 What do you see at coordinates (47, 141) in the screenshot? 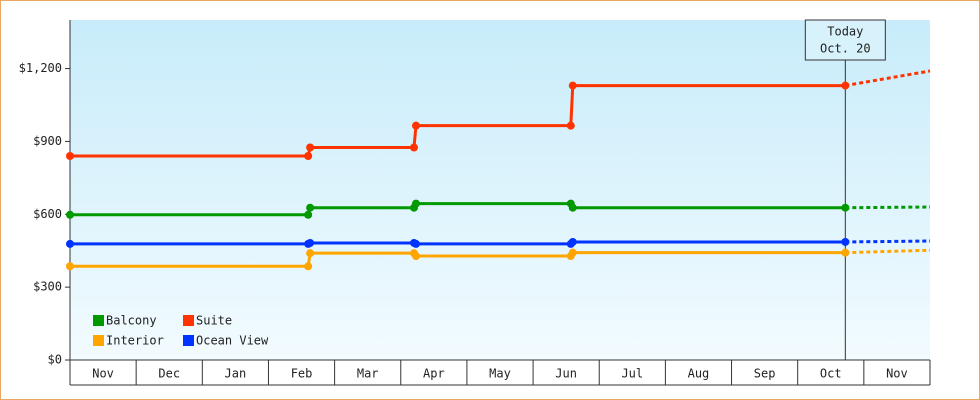
I see `y-tick-label: $900` at bounding box center [47, 141].